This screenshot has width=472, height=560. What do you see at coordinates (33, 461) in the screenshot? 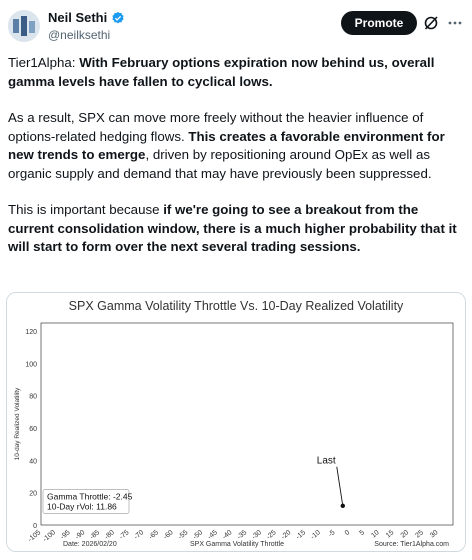
I see `y-tick-label: 40` at bounding box center [33, 461].